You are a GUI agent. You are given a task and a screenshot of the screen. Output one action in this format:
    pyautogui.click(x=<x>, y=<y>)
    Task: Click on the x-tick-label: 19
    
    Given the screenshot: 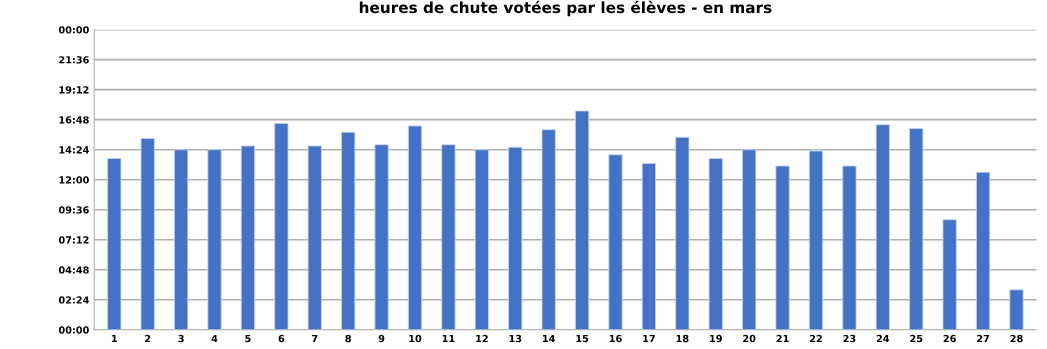 What is the action you would take?
    pyautogui.click(x=716, y=338)
    